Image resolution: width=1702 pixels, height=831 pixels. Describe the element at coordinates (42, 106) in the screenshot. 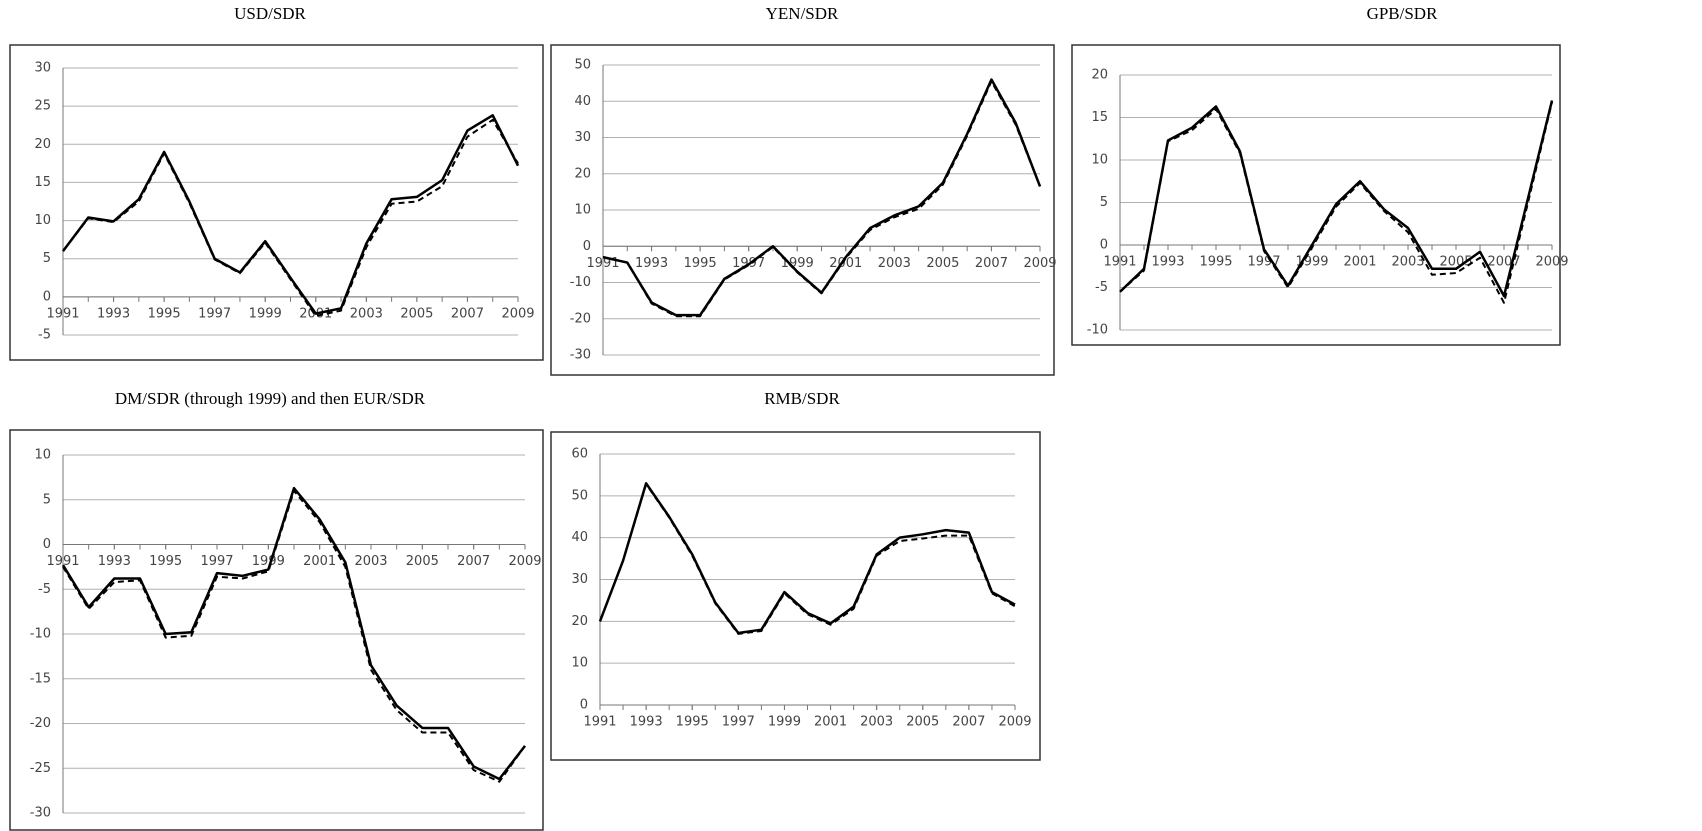

I see `y-tick-label: 25` at that location.